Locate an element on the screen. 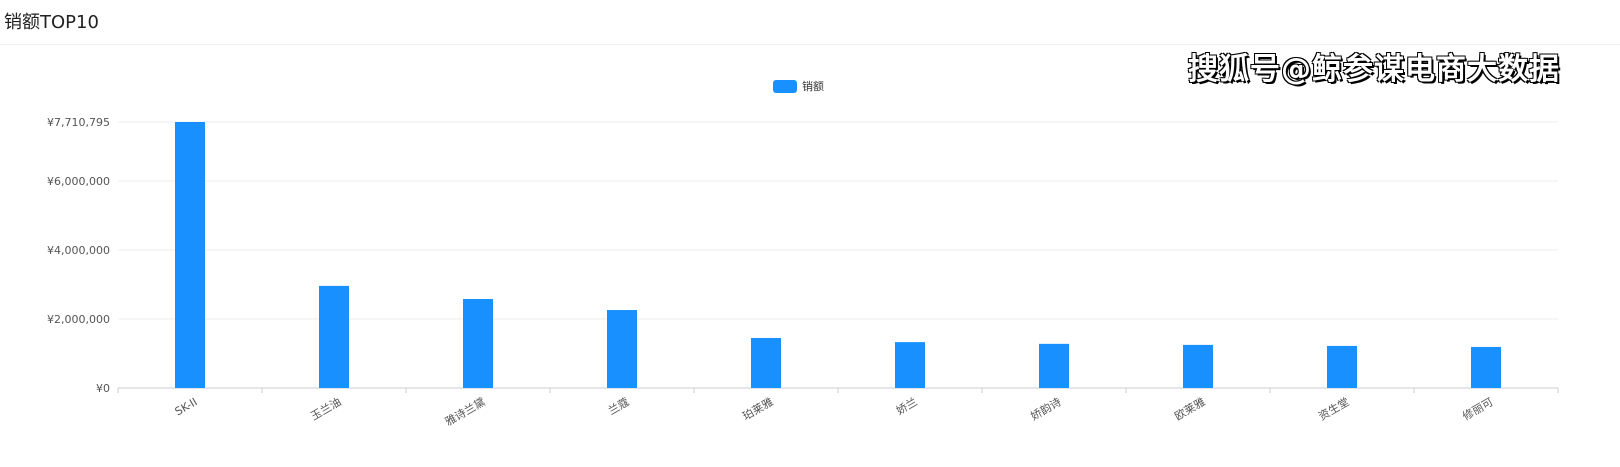 This screenshot has height=467, width=1620. x-tick-label: 珀莱雅 is located at coordinates (758, 408).